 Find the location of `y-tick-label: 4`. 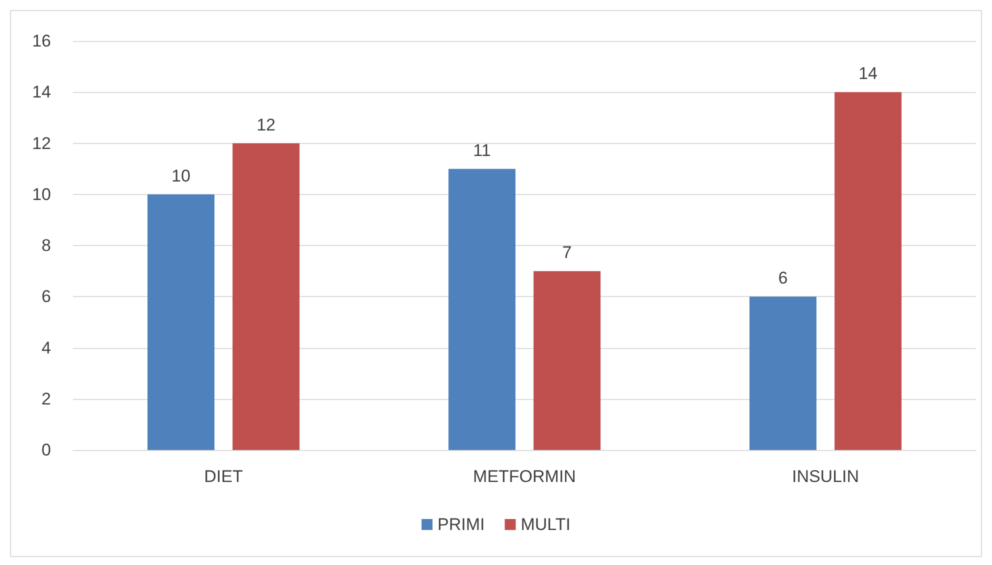

y-tick-label: 4 is located at coordinates (46, 348).